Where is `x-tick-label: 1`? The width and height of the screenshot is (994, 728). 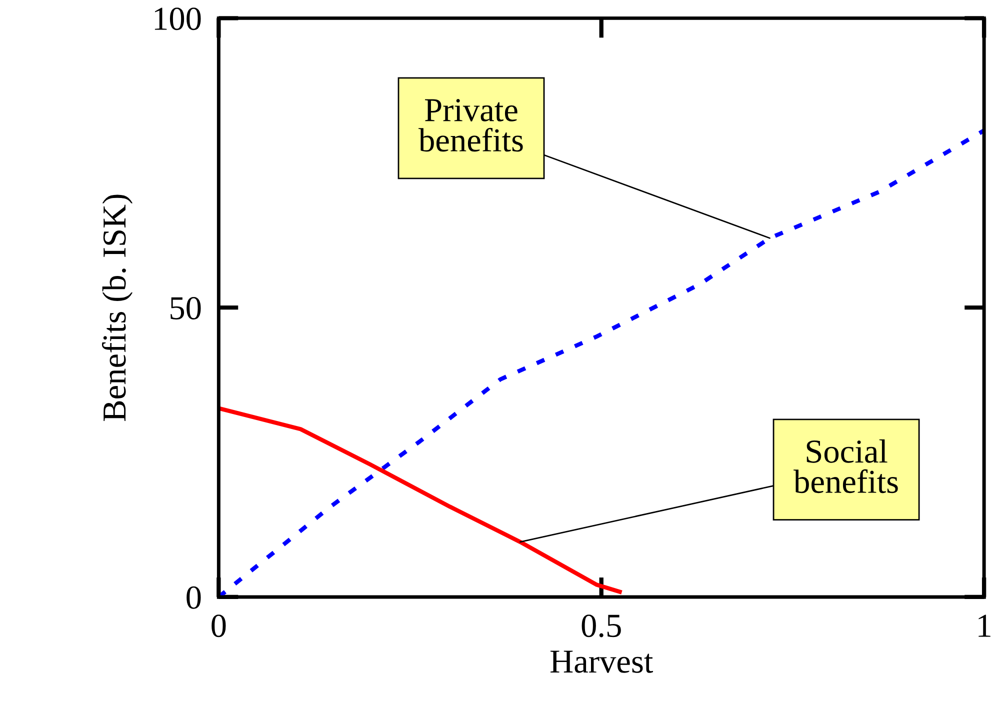
x-tick-label: 1 is located at coordinates (984, 625).